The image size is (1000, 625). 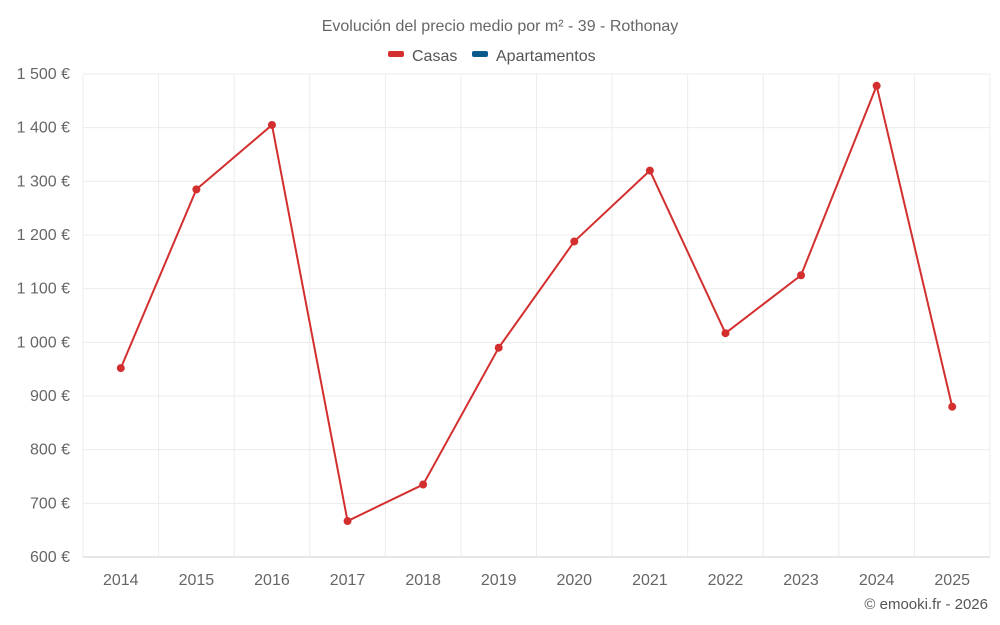 What do you see at coordinates (43, 342) in the screenshot?
I see `y-tick-label: 1 000 €` at bounding box center [43, 342].